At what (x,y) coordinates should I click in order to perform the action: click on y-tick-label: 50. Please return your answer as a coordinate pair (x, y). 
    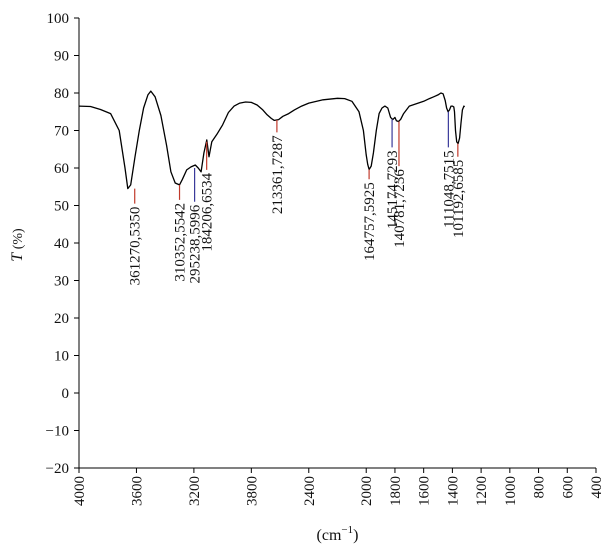
    Looking at the image, I should click on (61, 207).